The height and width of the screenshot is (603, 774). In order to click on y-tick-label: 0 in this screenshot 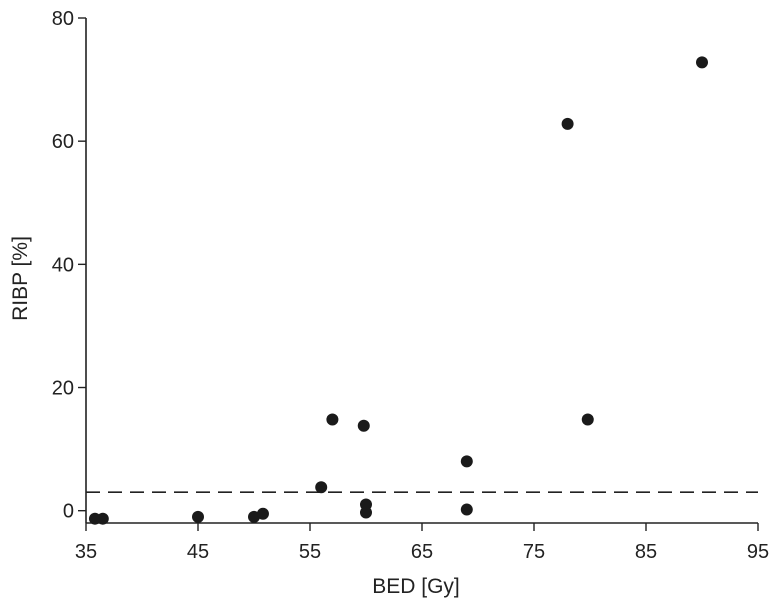, I will do `click(68, 512)`.